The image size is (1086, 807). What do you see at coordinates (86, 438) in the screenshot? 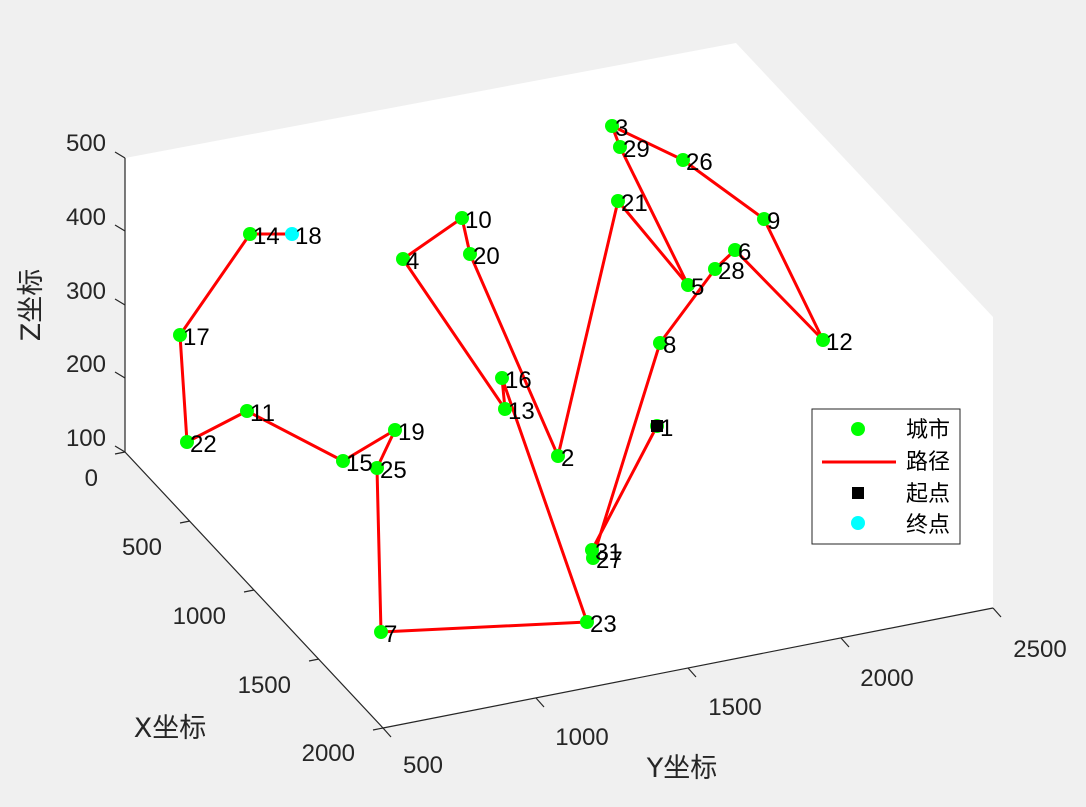
I see `z-tick-label: 100` at bounding box center [86, 438].